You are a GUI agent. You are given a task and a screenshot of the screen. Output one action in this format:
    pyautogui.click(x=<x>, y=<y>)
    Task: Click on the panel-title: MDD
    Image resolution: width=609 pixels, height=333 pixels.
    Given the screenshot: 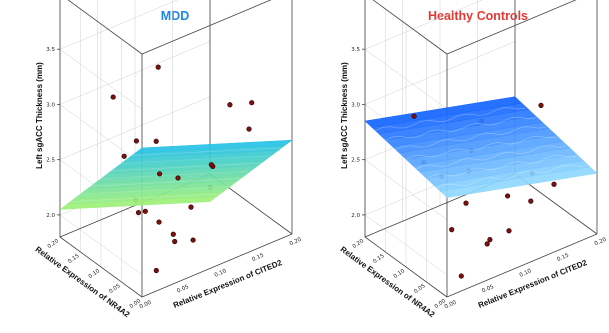 What is the action you would take?
    pyautogui.click(x=175, y=16)
    